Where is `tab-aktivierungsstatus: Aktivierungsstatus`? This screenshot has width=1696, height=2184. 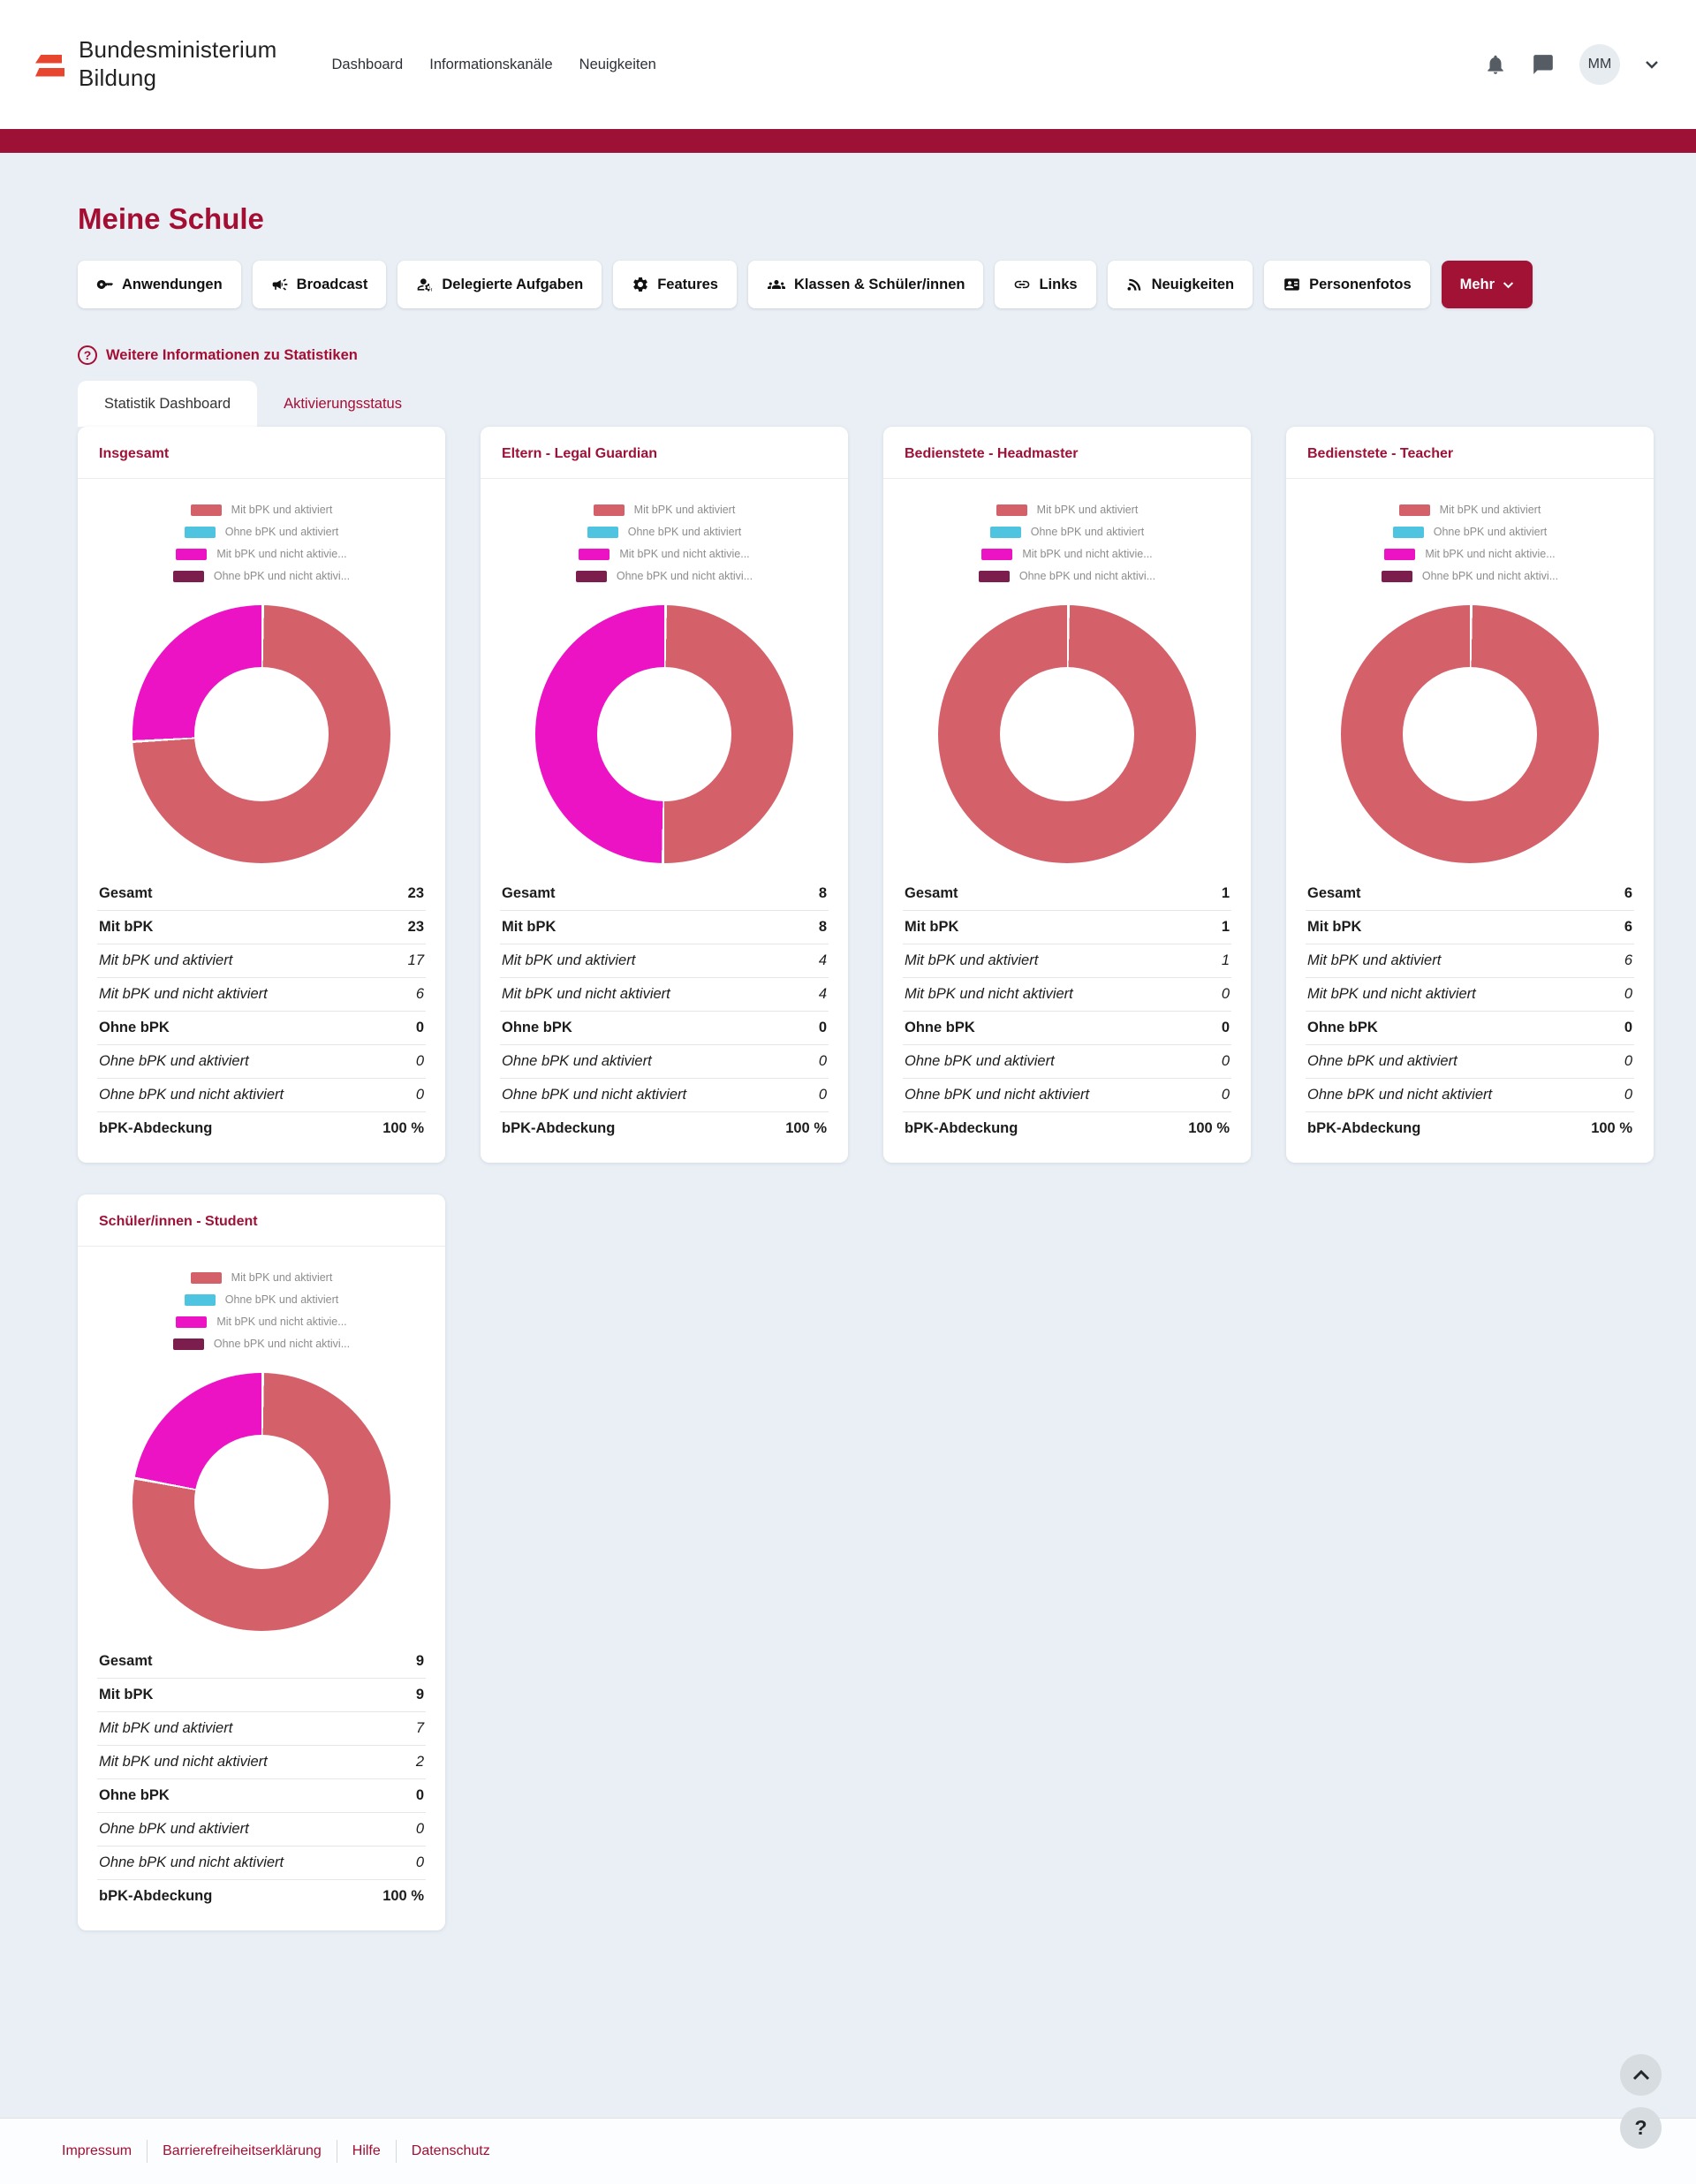
tab-aktivierungsstatus: Aktivierungsstatus is located at coordinates (342, 404).